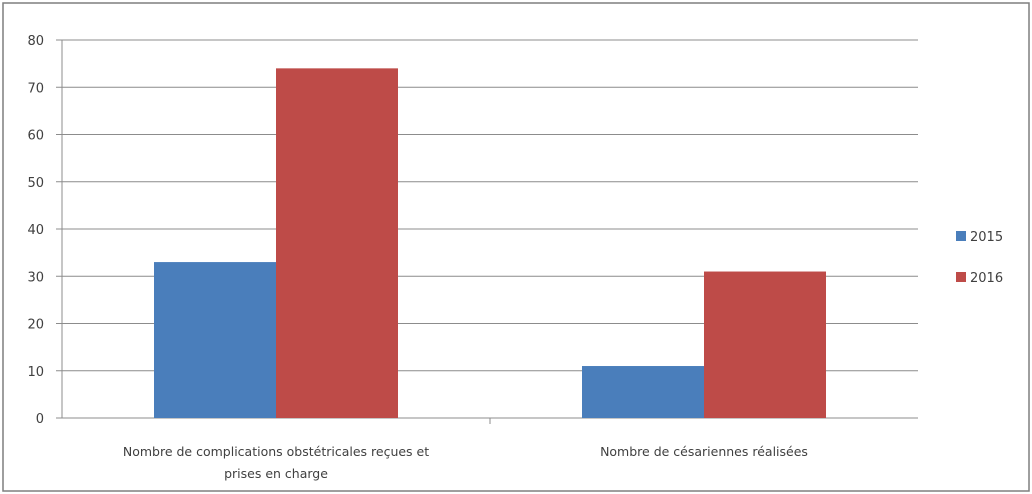 The width and height of the screenshot is (1032, 494). What do you see at coordinates (35, 41) in the screenshot?
I see `y-tick-label: 80` at bounding box center [35, 41].